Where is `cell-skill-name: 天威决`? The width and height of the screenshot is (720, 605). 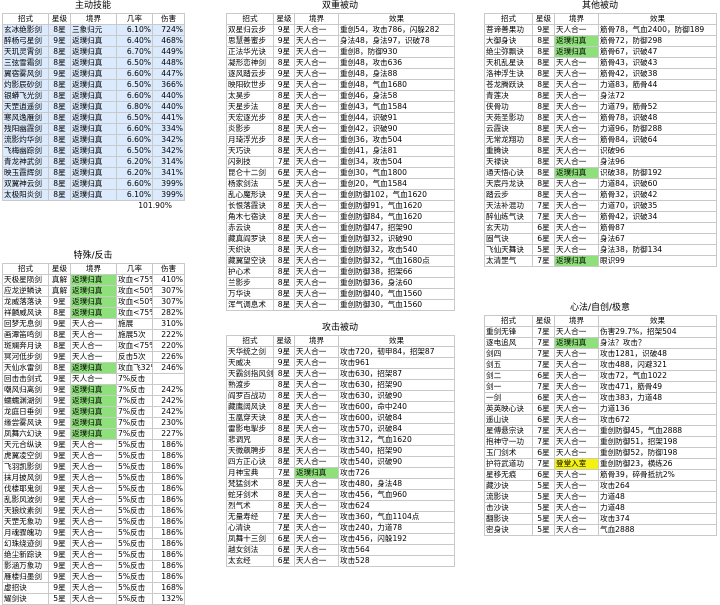 cell-skill-name: 天威决 is located at coordinates (250, 363).